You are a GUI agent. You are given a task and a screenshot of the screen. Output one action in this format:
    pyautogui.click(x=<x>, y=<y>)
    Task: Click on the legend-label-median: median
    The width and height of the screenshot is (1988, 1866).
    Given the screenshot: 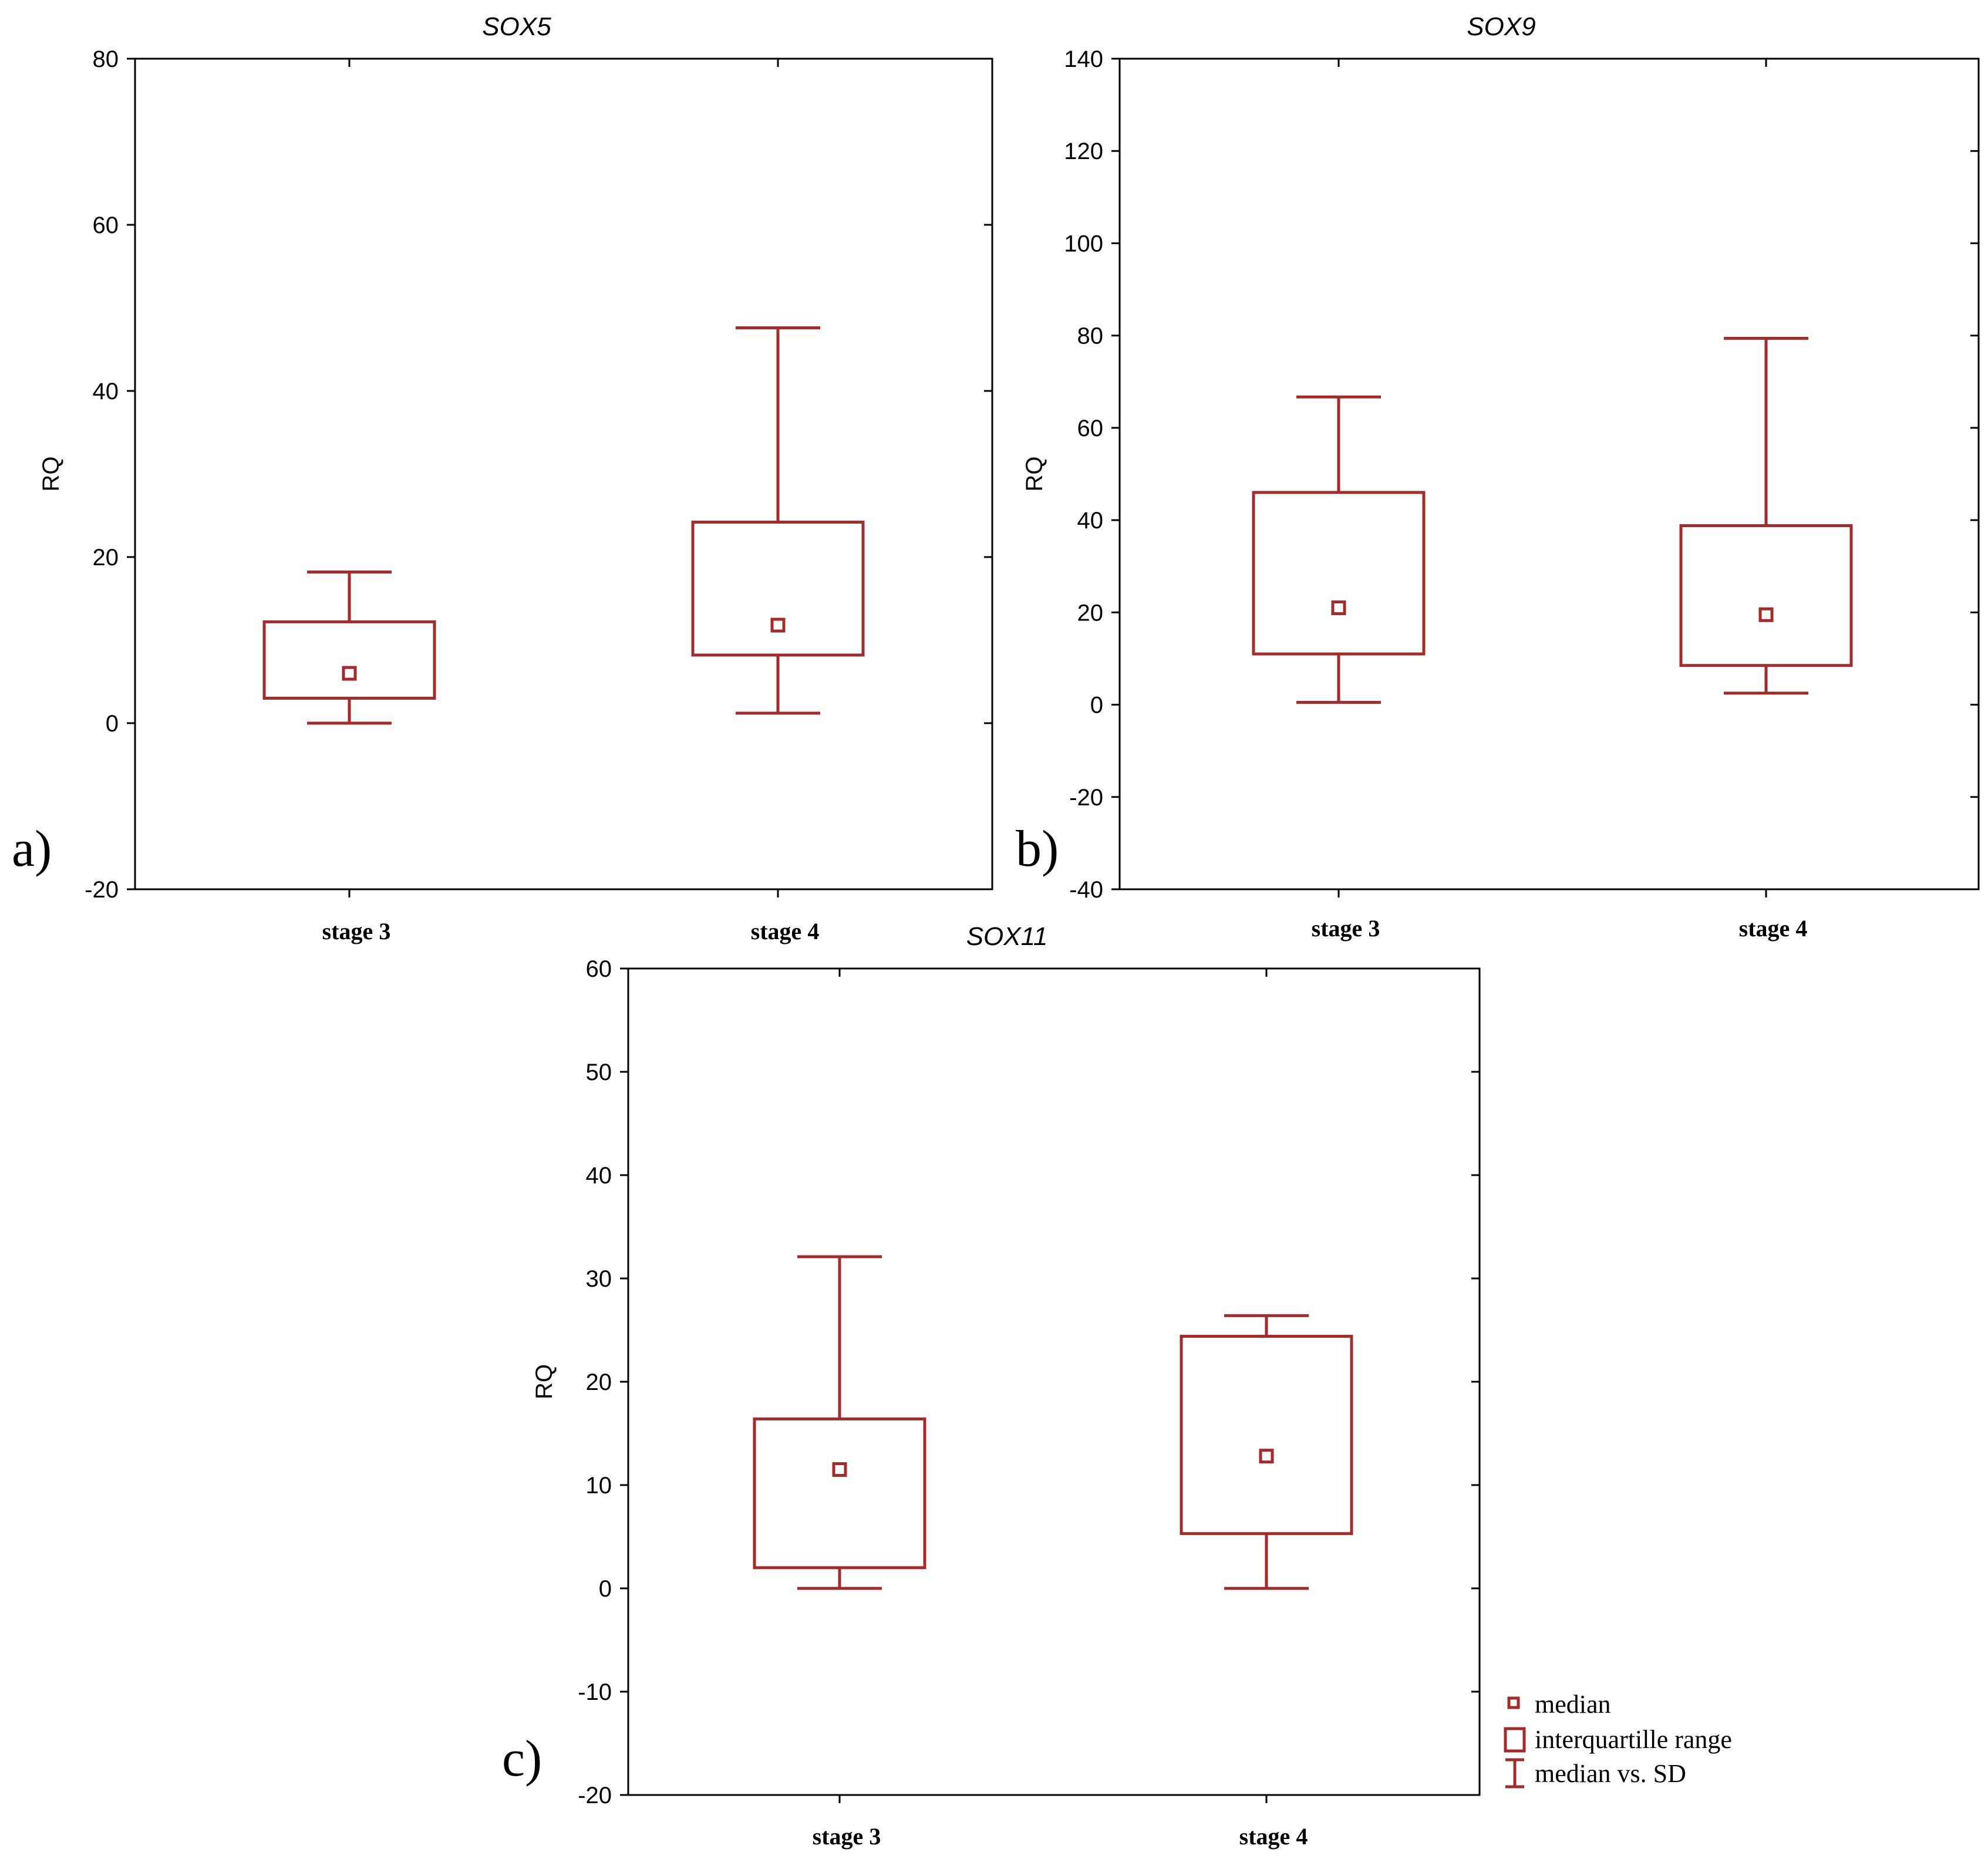 What is the action you would take?
    pyautogui.click(x=1573, y=1705)
    